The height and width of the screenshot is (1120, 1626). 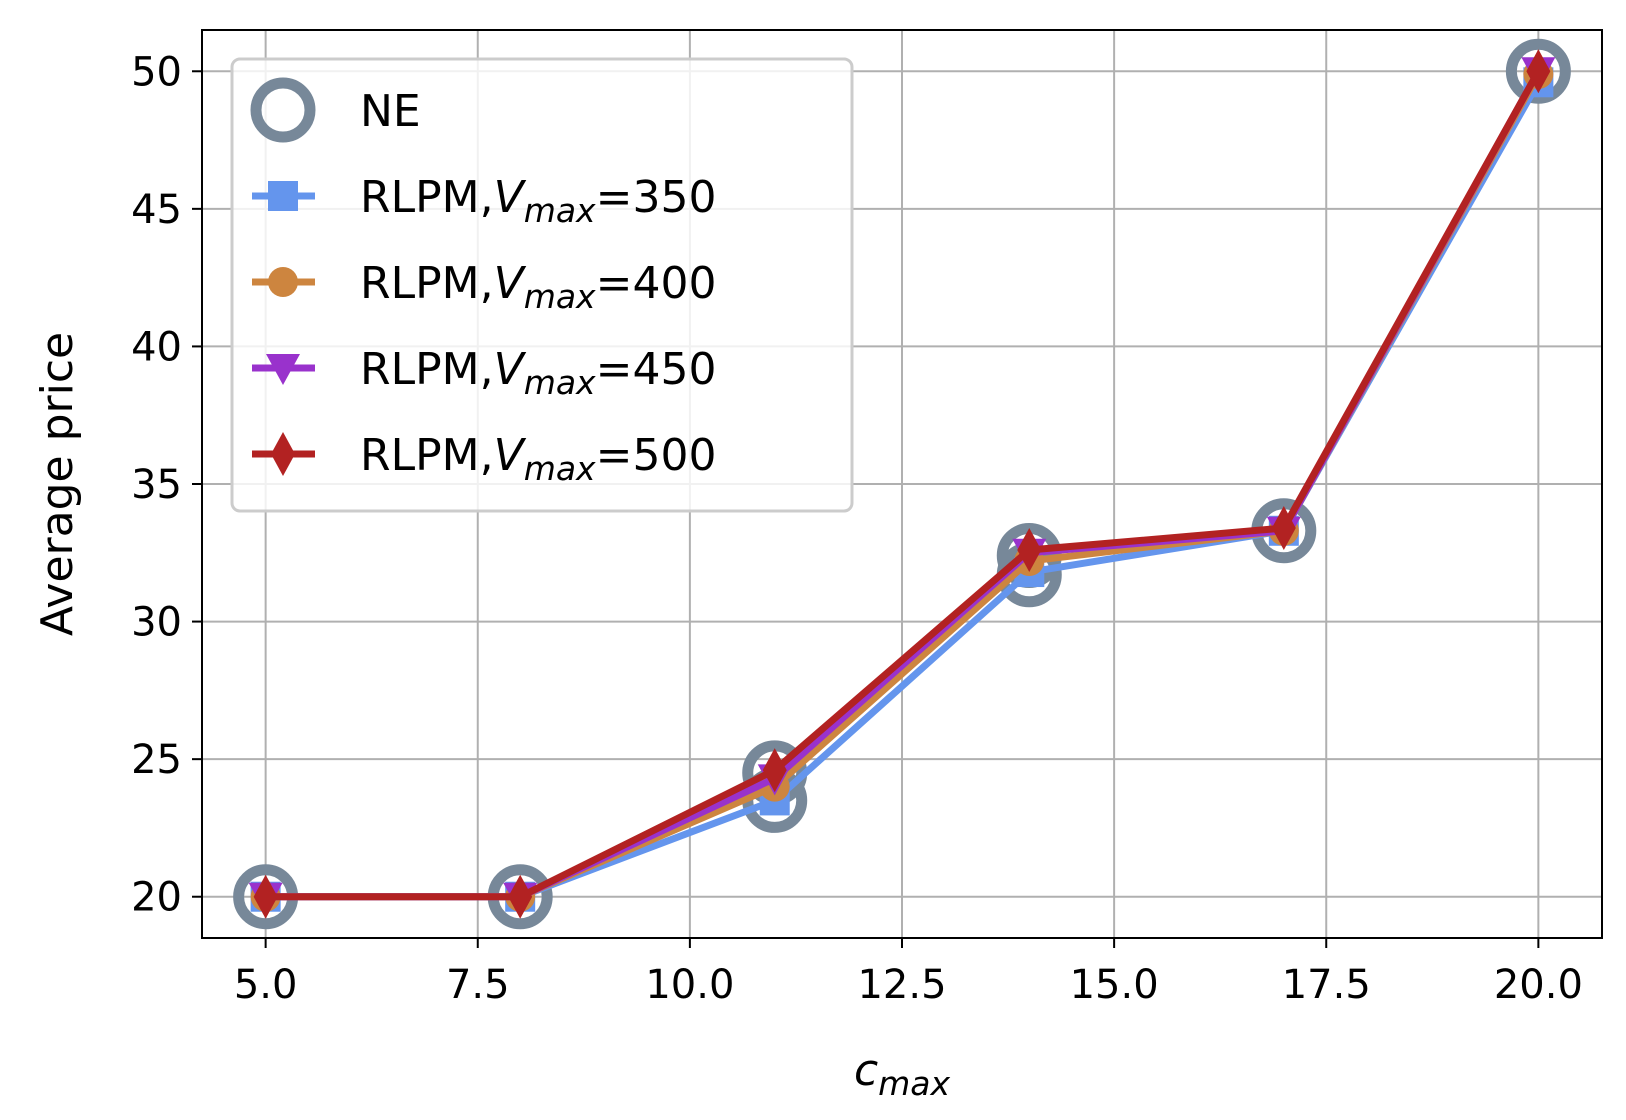 I want to click on y-tick-label: 40, so click(x=156, y=347).